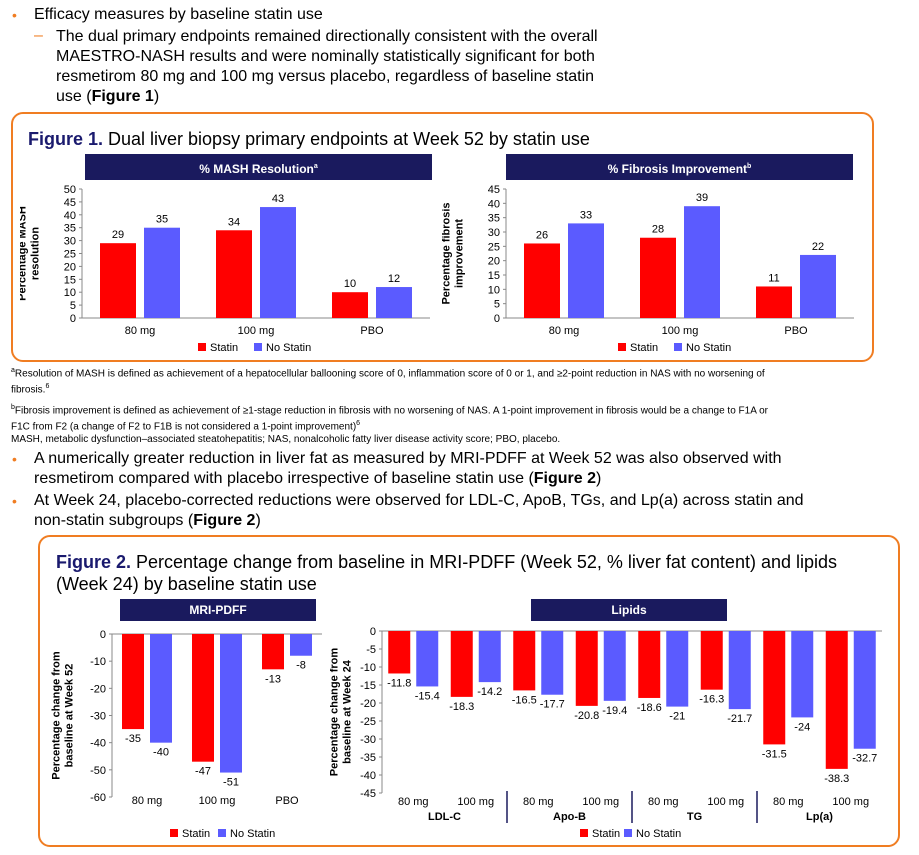 This screenshot has height=855, width=919. Describe the element at coordinates (234, 222) in the screenshot. I see `data-label: 34` at that location.